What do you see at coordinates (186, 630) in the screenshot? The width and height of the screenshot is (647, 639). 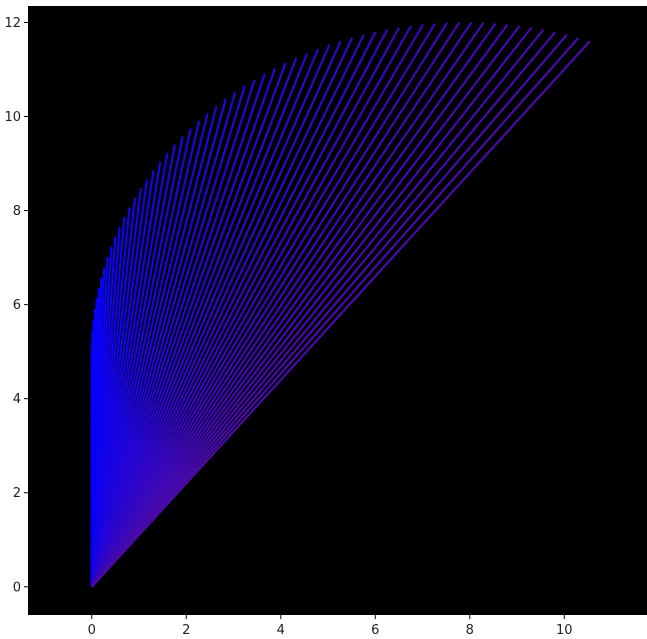 I see `x-tick-label: 2` at bounding box center [186, 630].